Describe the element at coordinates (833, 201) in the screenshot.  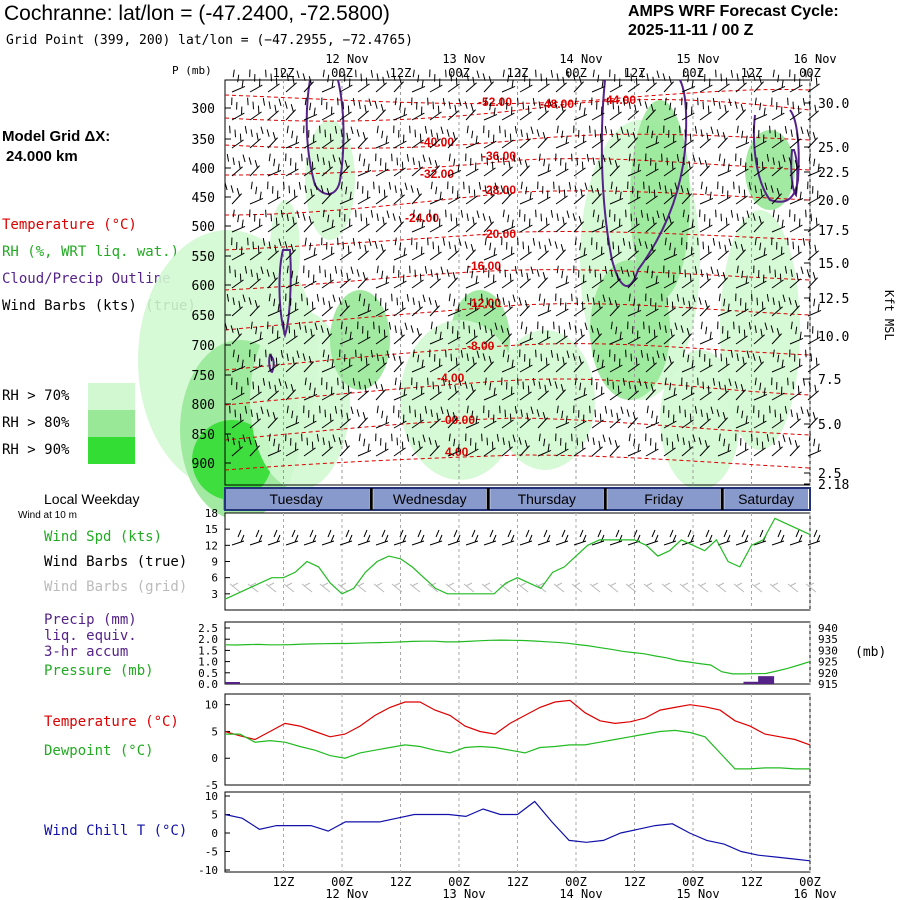
I see `height-tick: 20.0` at that location.